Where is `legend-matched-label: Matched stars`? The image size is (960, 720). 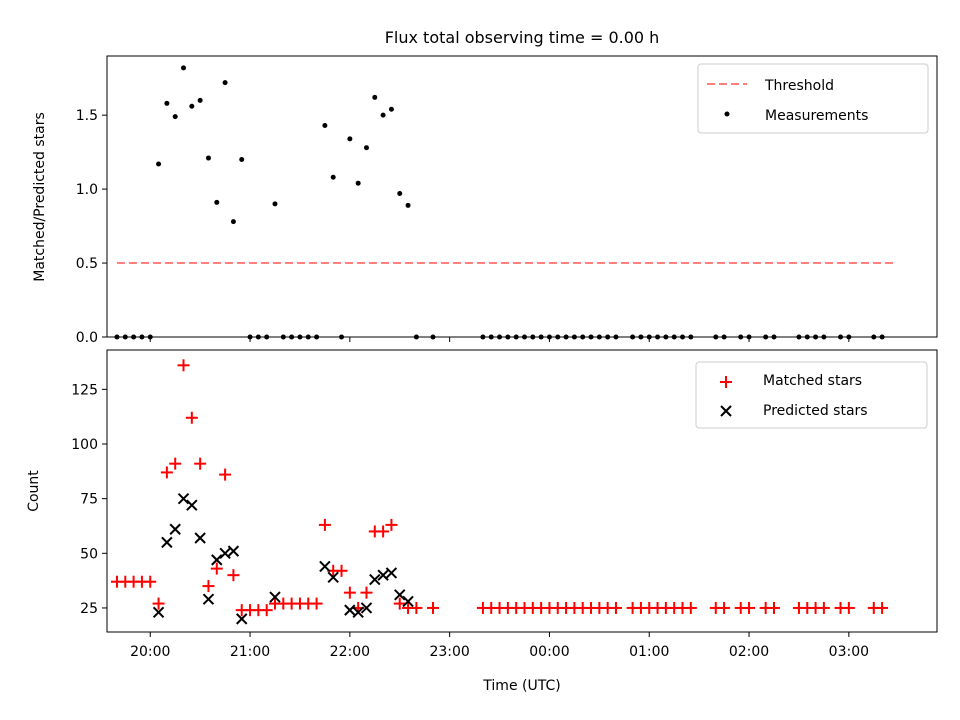
legend-matched-label: Matched stars is located at coordinates (812, 381).